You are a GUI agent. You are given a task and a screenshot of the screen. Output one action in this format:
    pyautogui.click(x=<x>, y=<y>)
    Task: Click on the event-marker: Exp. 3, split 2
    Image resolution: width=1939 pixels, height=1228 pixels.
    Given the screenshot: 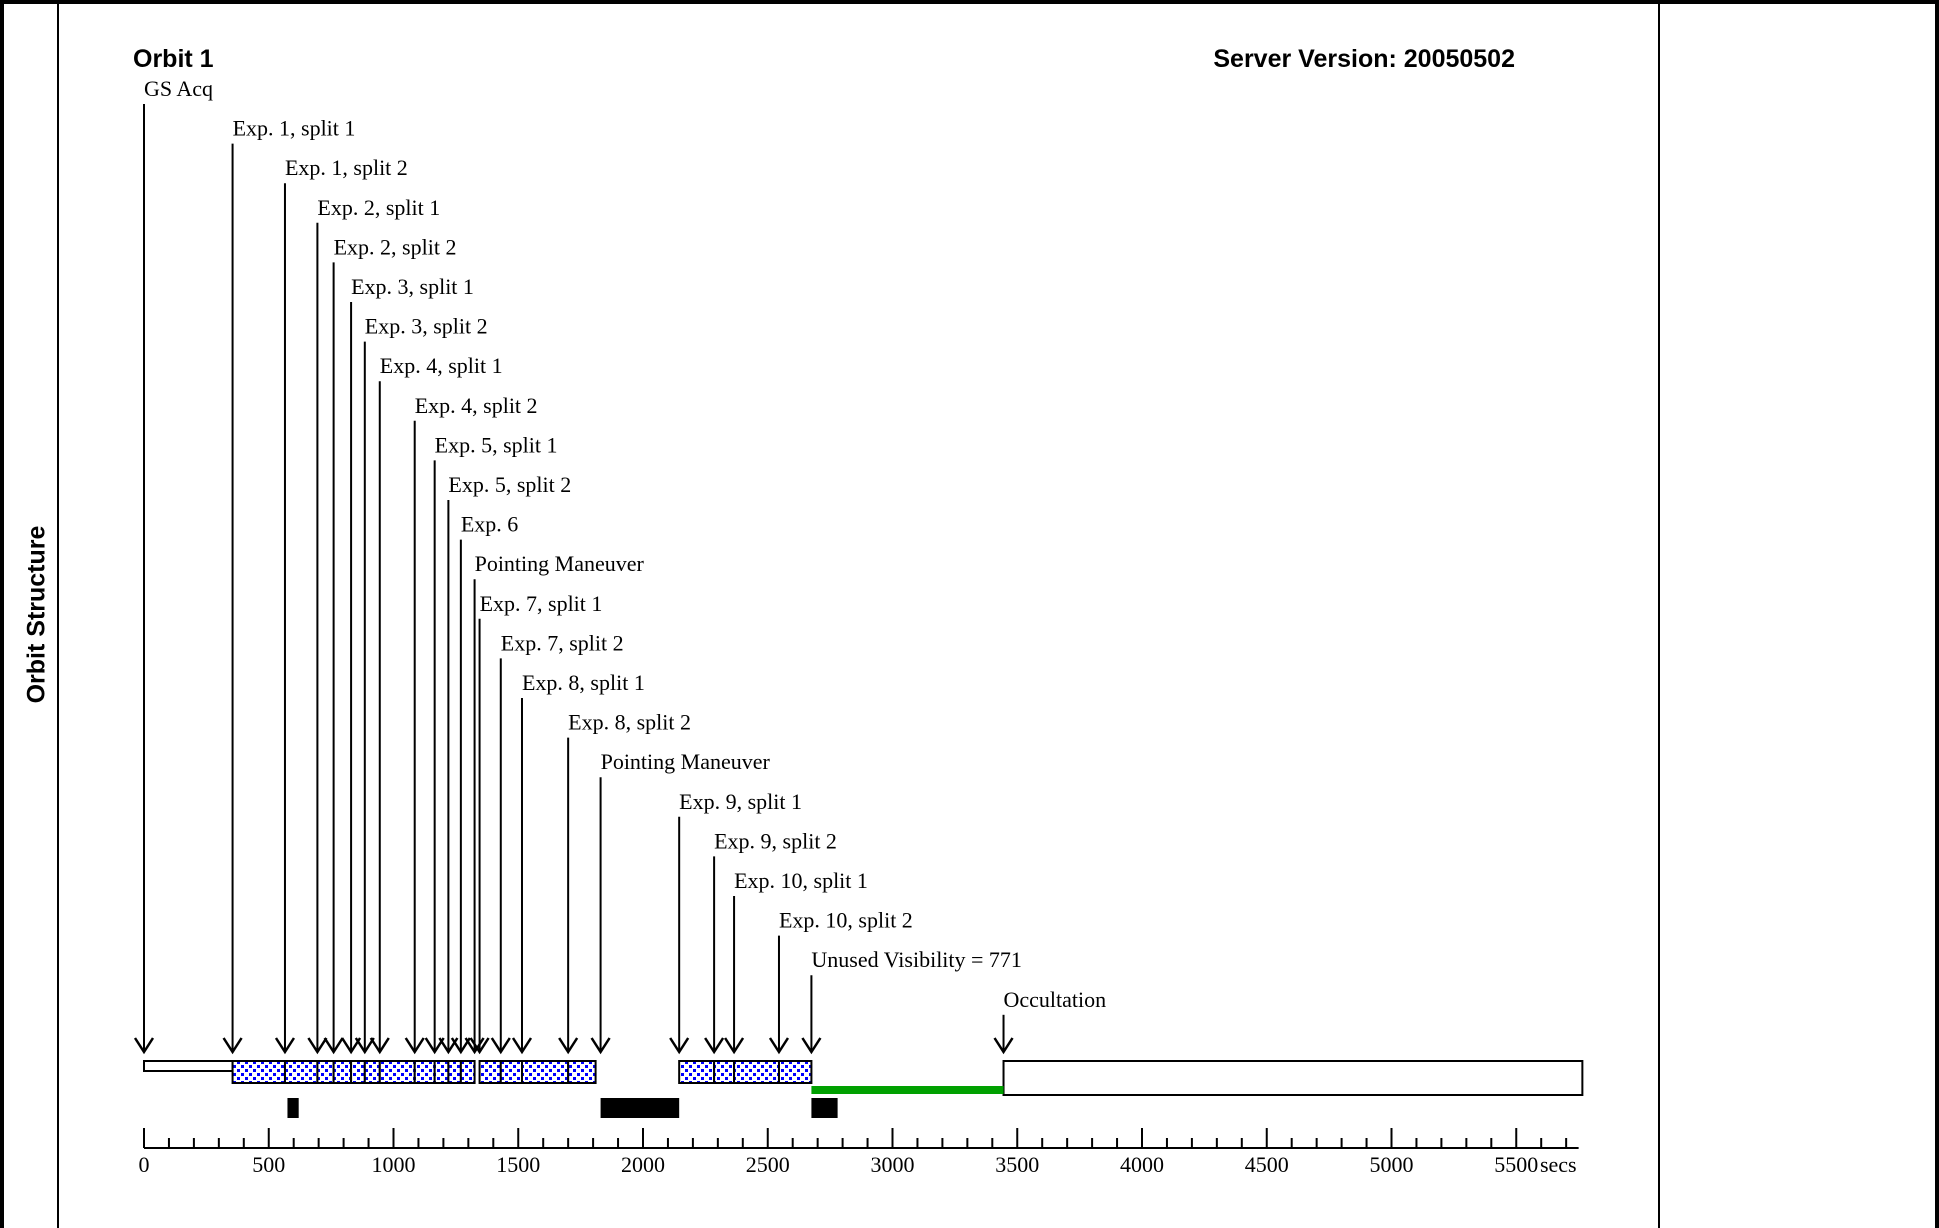 What is the action you would take?
    pyautogui.click(x=421, y=684)
    